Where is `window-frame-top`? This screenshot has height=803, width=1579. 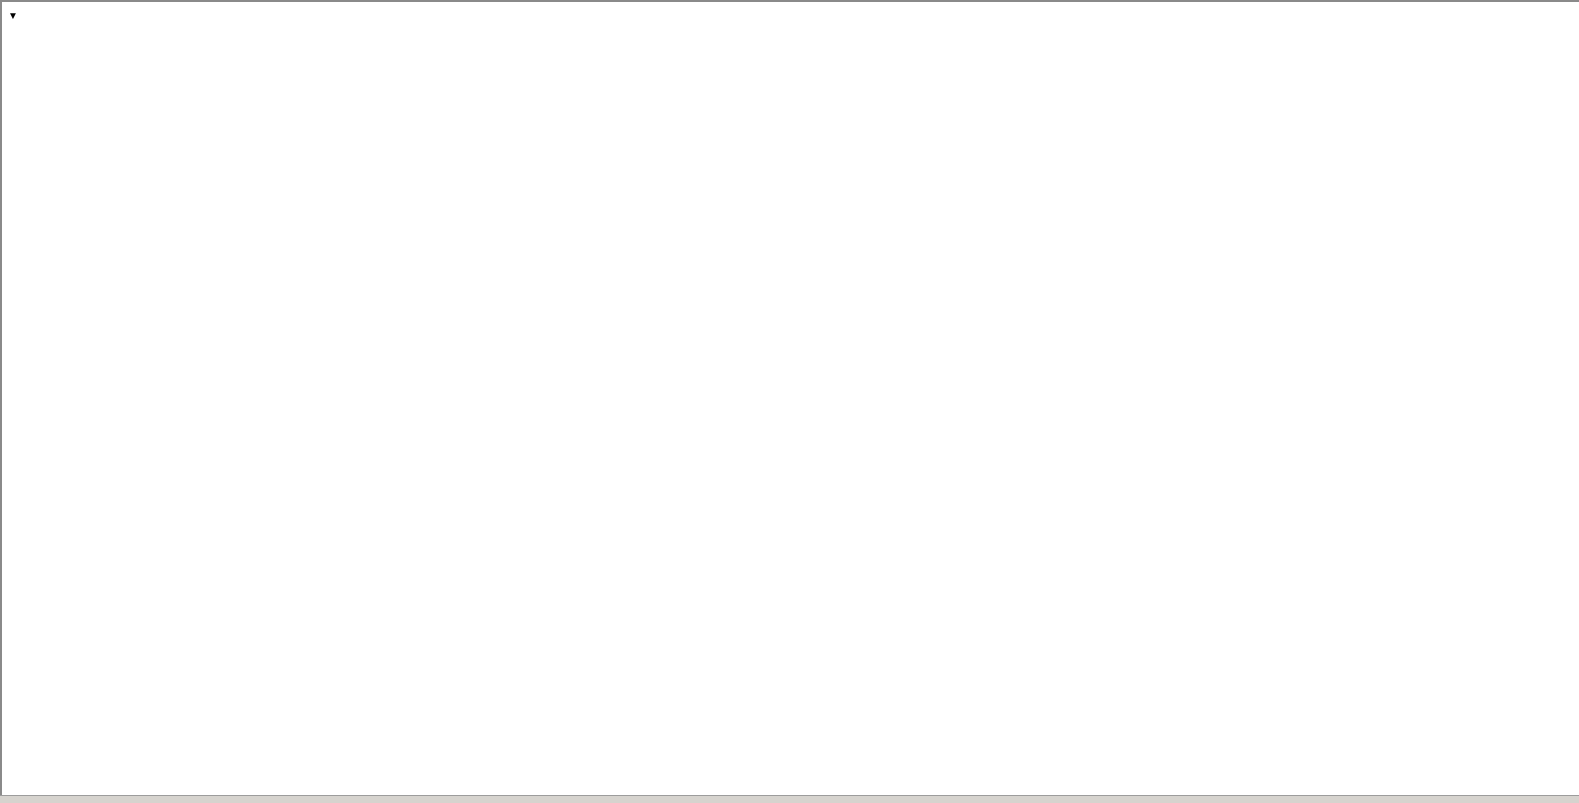 window-frame-top is located at coordinates (789, 1).